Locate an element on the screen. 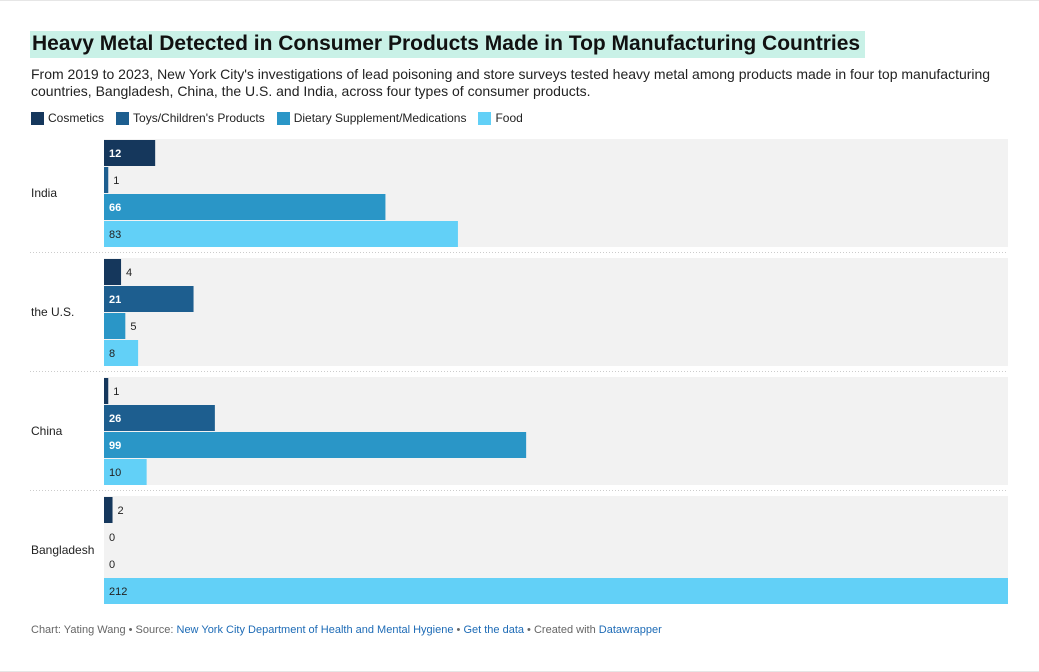  data-label: 83 is located at coordinates (115, 235).